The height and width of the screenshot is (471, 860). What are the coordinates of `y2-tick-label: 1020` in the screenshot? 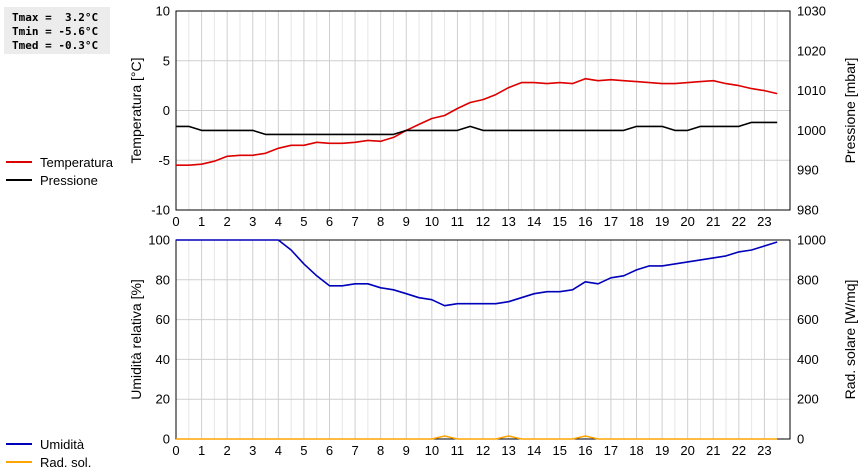 It's located at (811, 50).